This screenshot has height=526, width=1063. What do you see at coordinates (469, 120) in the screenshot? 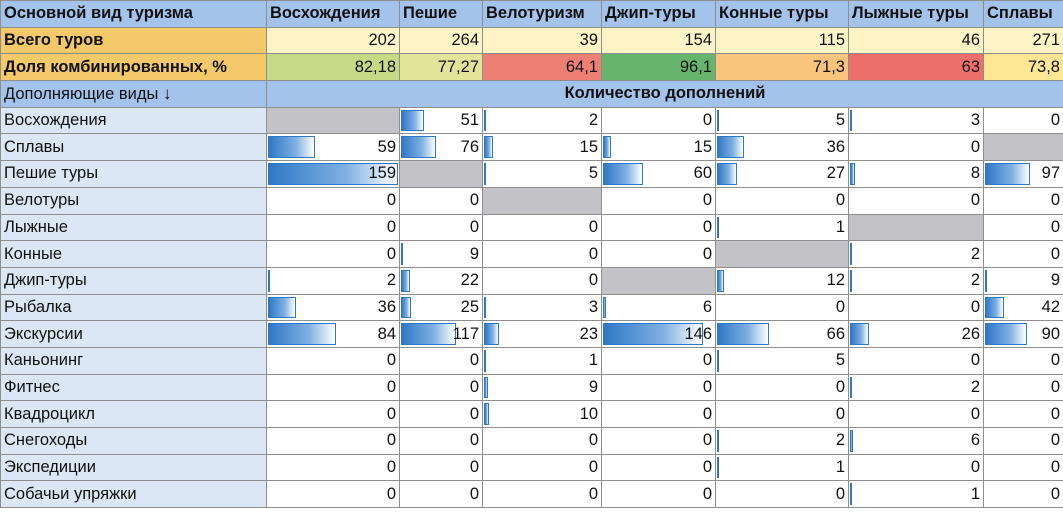
I see `count-value: 51` at bounding box center [469, 120].